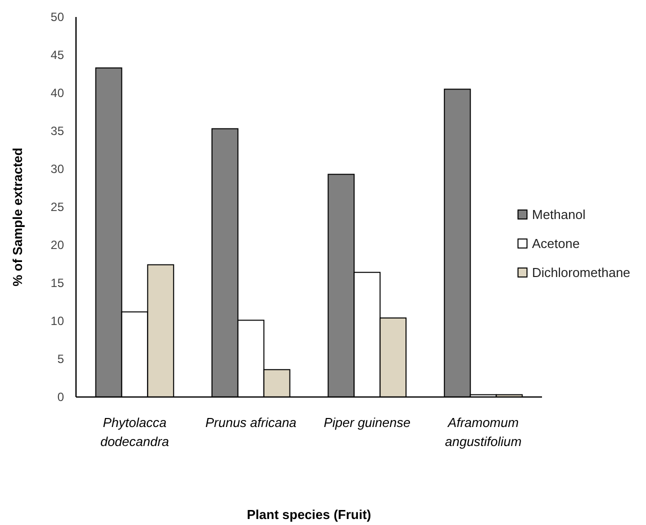 The width and height of the screenshot is (646, 525). I want to click on y-tick-label: 50, so click(57, 17).